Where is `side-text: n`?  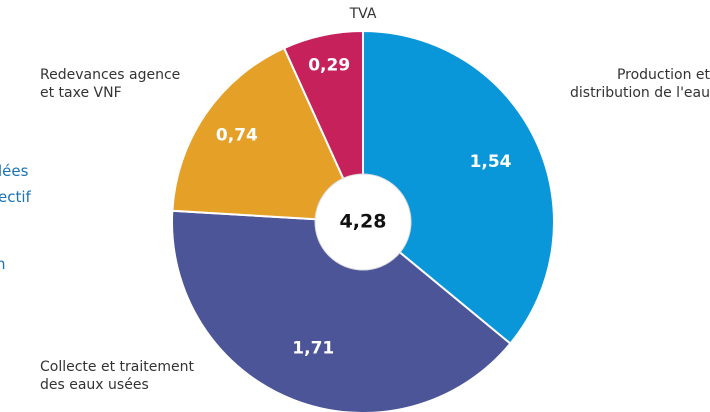 side-text: n is located at coordinates (3, 264).